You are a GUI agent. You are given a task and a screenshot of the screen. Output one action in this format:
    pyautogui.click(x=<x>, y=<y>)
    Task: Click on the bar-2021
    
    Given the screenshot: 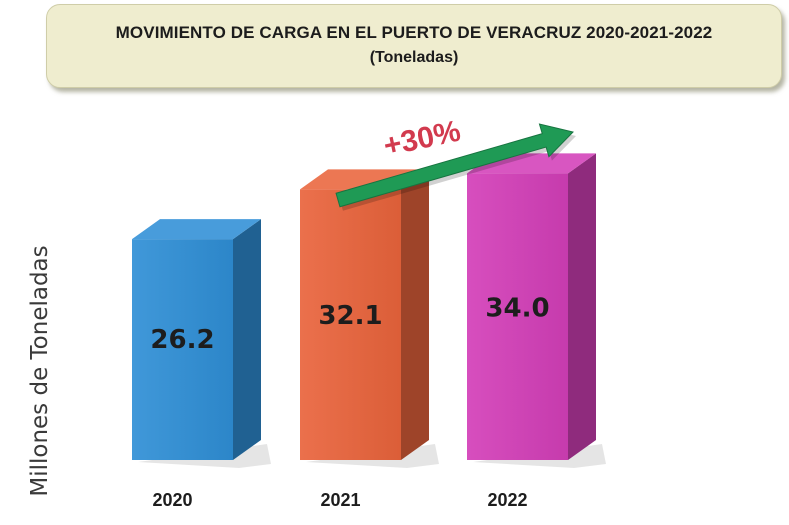 What is the action you would take?
    pyautogui.click(x=369, y=318)
    